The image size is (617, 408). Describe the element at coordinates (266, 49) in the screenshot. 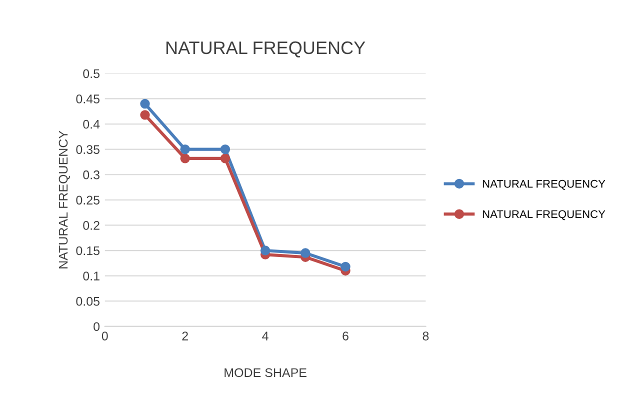

I see `chart-title: NATURAL FREQUENCY` at that location.